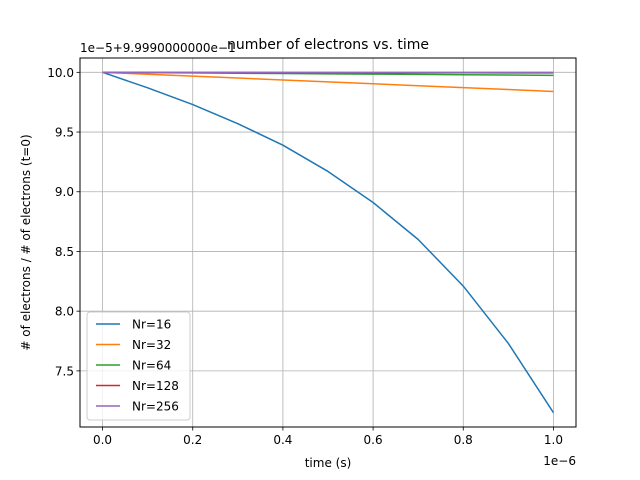 Image resolution: width=640 pixels, height=480 pixels. Describe the element at coordinates (328, 45) in the screenshot. I see `chart-title: number of electrons vs. time` at that location.